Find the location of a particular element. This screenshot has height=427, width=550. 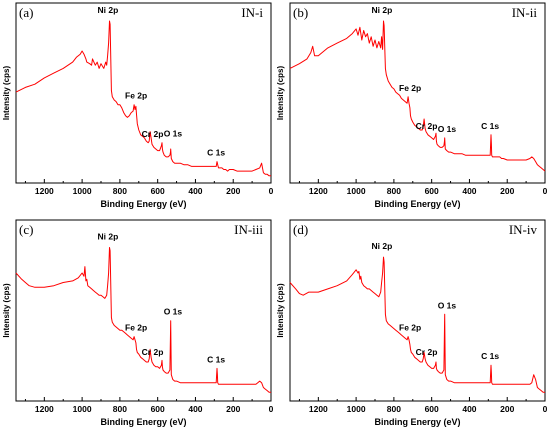

xps-spectrum-line is located at coordinates (417, 324).